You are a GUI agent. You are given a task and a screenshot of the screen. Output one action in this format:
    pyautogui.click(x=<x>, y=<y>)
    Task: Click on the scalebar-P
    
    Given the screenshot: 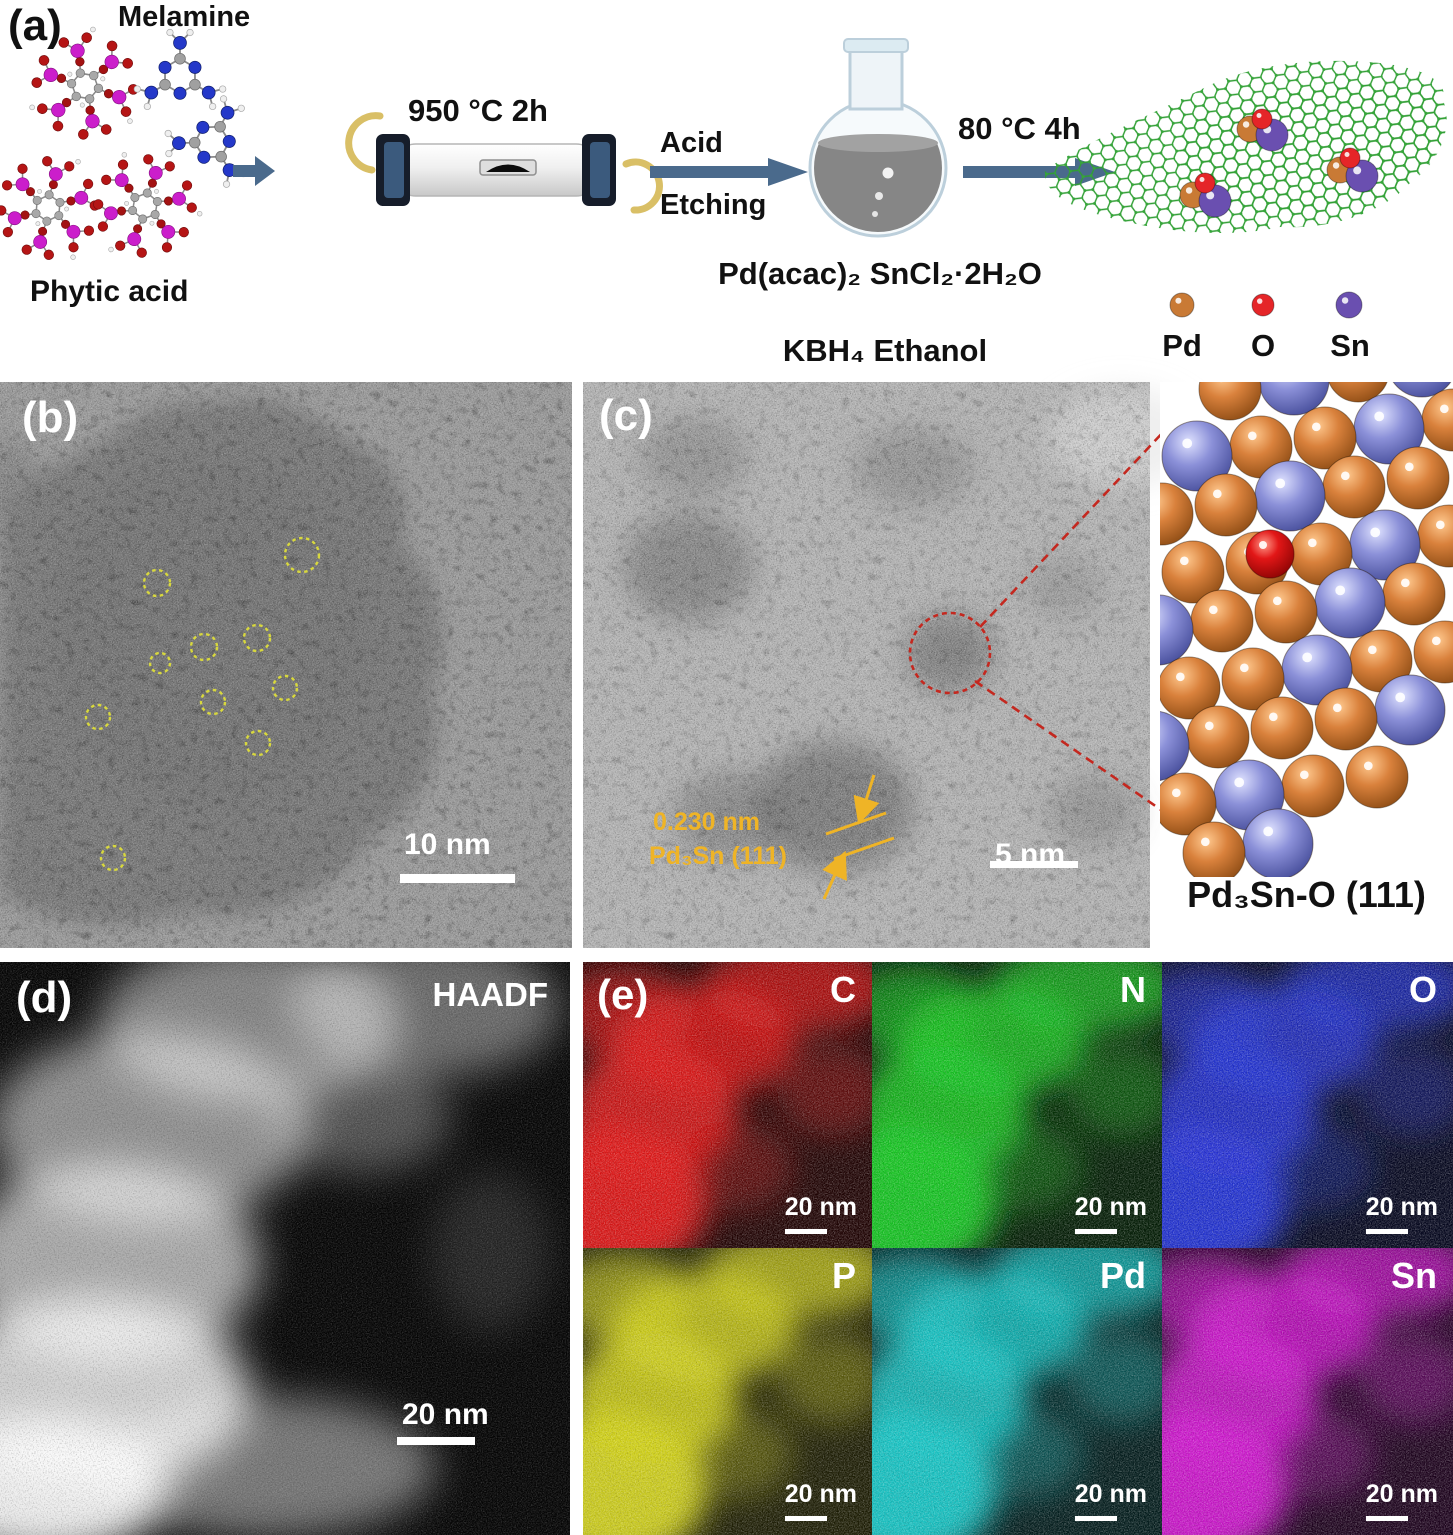 What is the action you would take?
    pyautogui.click(x=806, y=1518)
    